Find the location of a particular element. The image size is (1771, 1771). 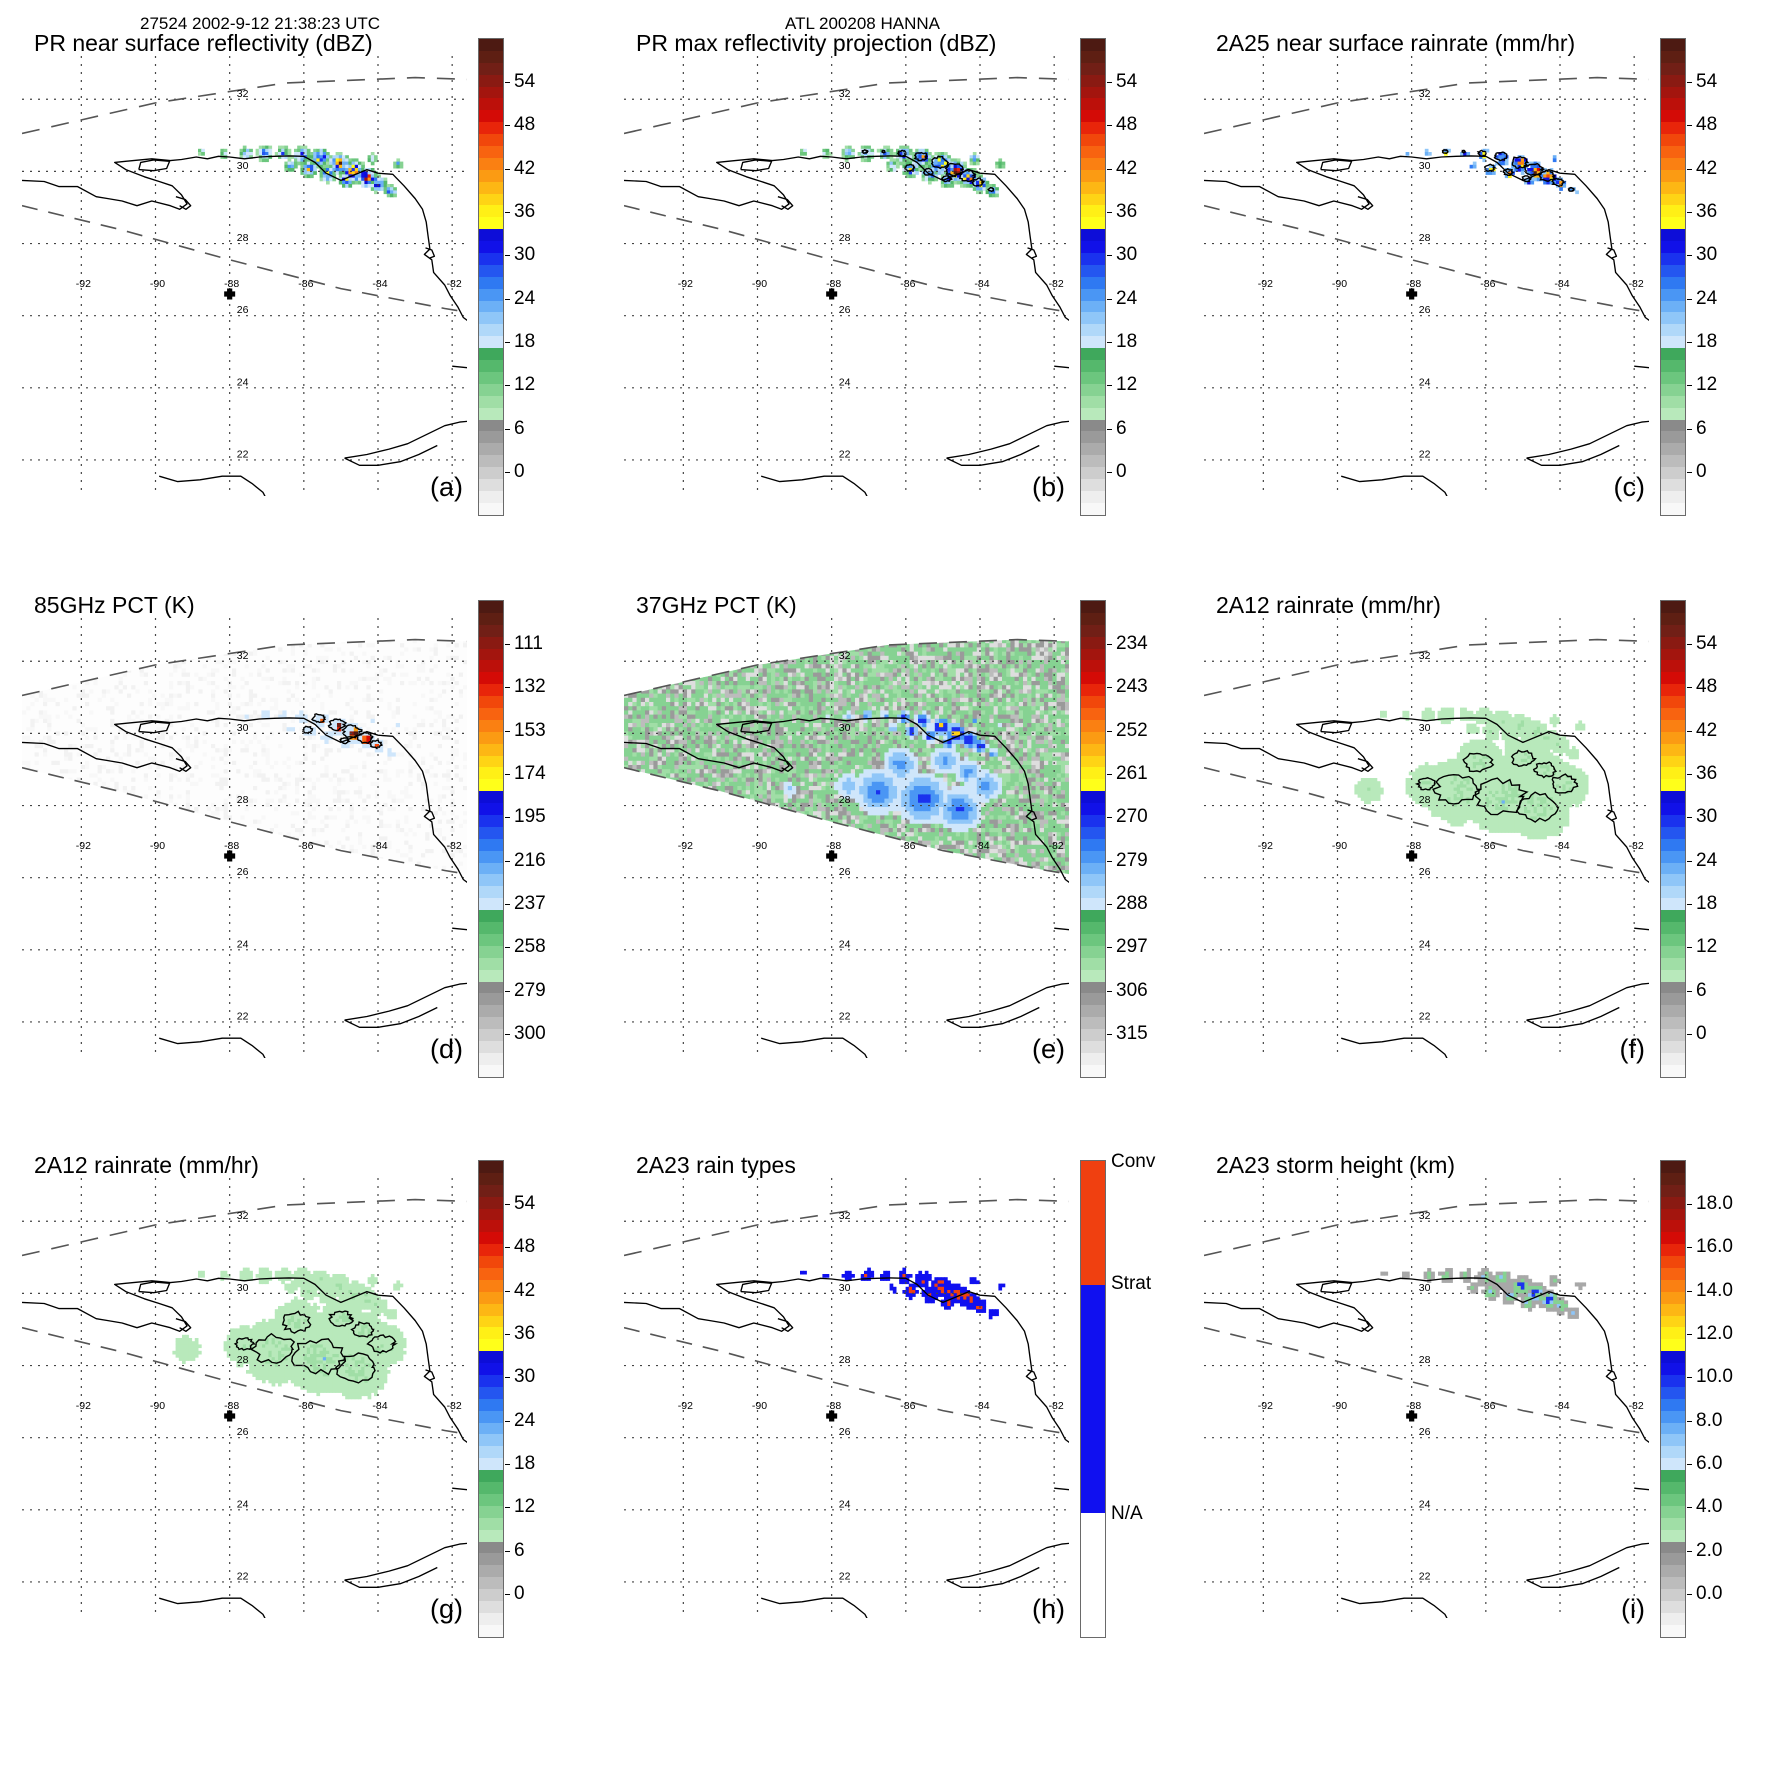

svg-text: 22 is located at coordinates (1425, 454).